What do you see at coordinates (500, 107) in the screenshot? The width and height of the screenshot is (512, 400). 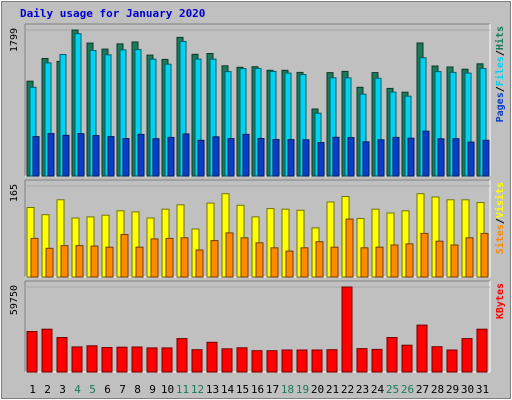 I see `legend-pages: Pages` at bounding box center [500, 107].